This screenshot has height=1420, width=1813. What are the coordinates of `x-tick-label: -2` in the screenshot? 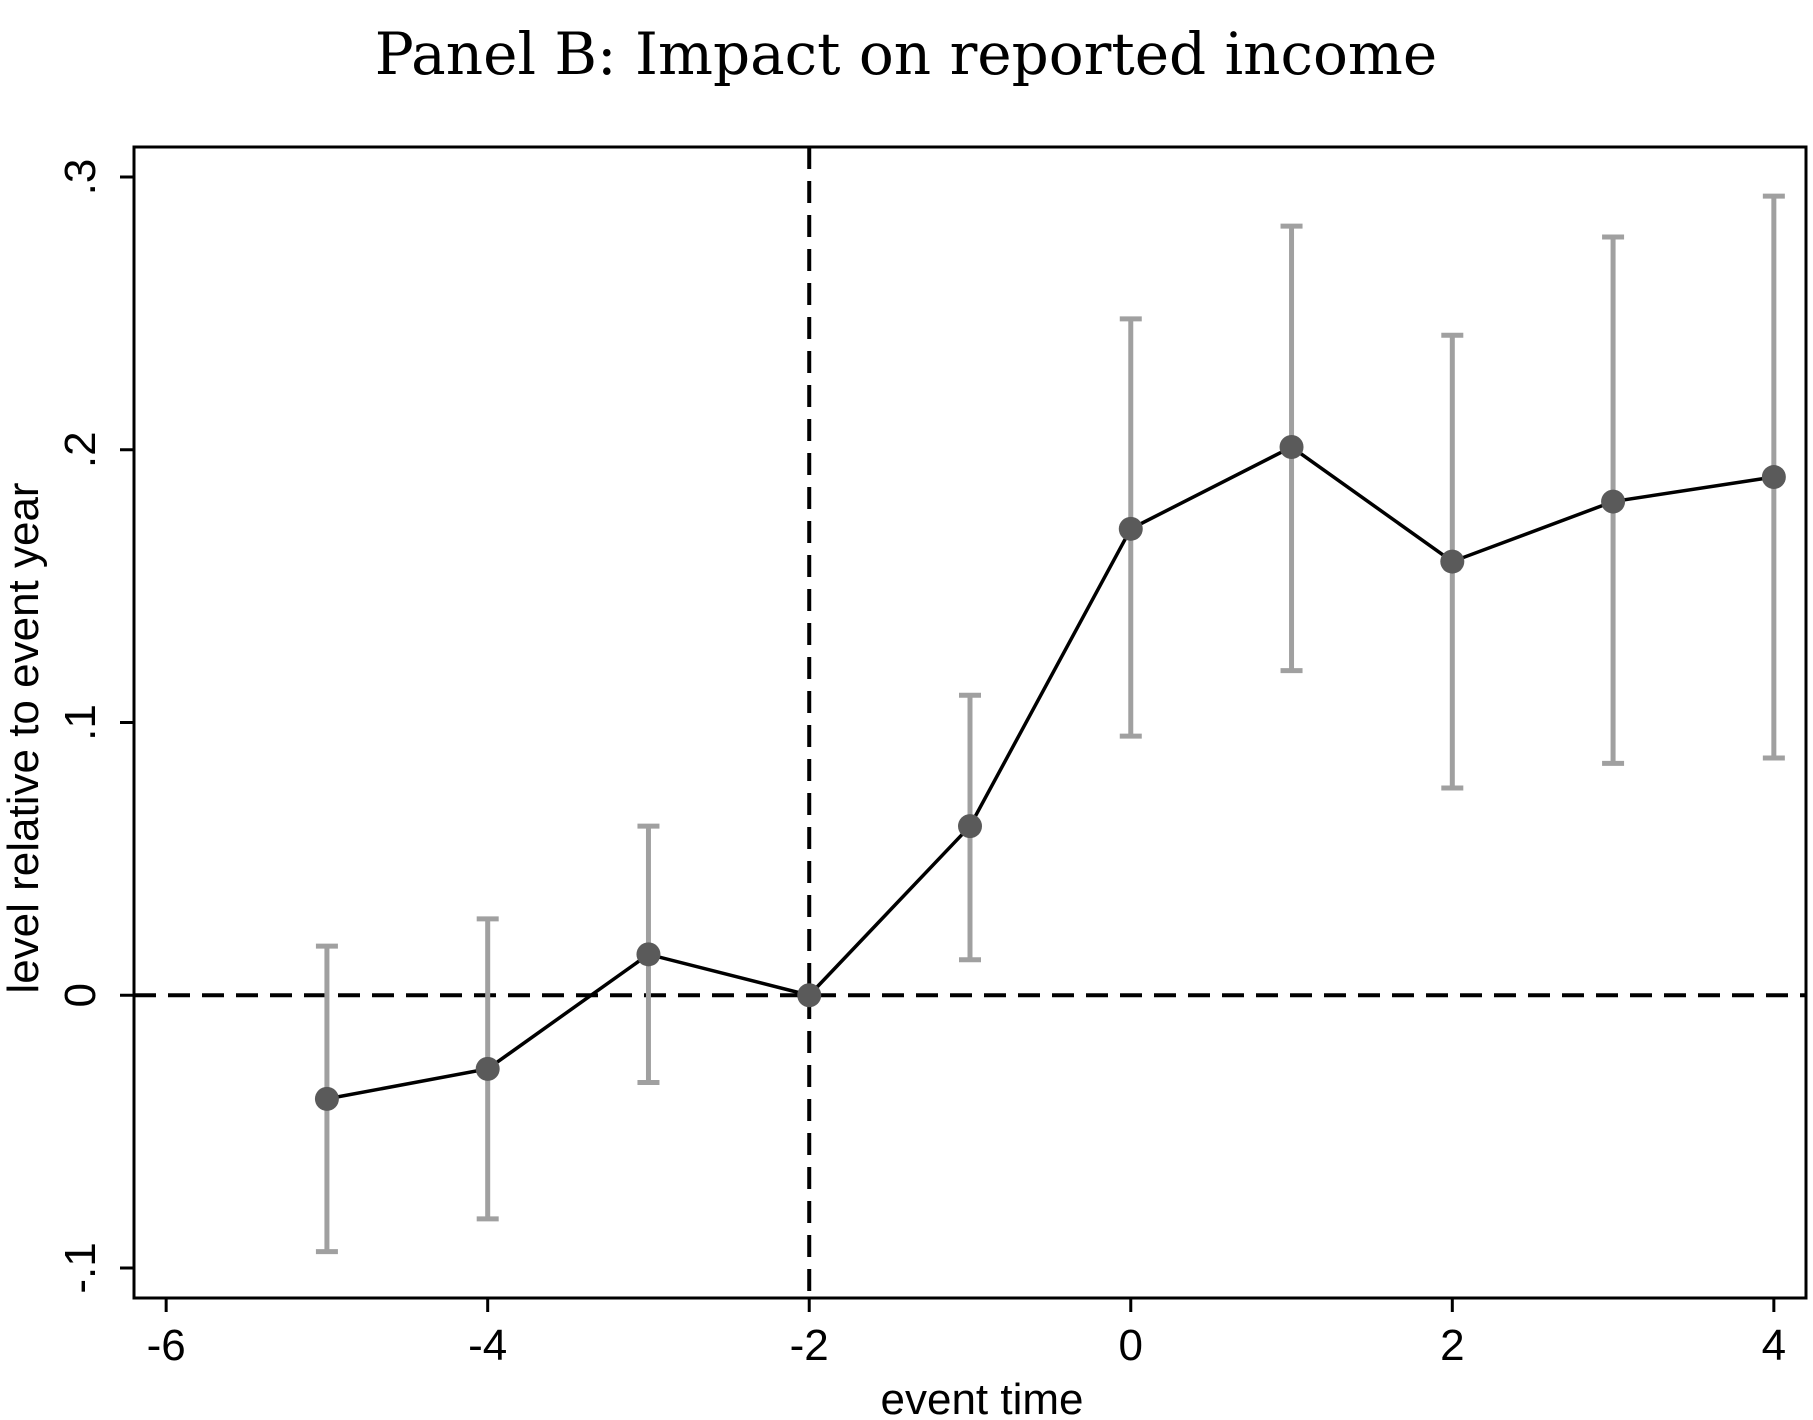 It's located at (809, 1345).